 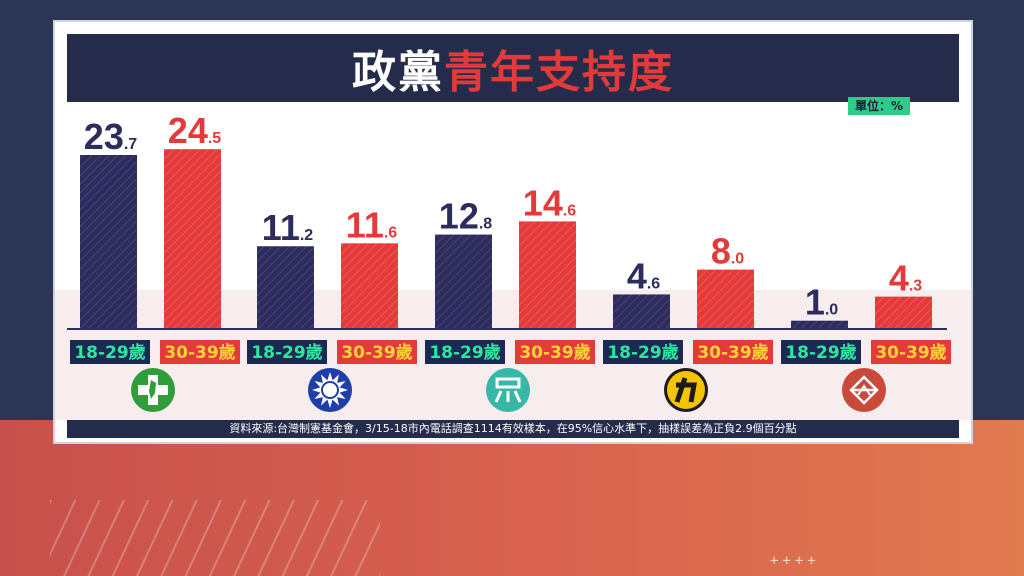 I want to click on value-label-npp-18-29: 4.6, so click(x=643, y=275).